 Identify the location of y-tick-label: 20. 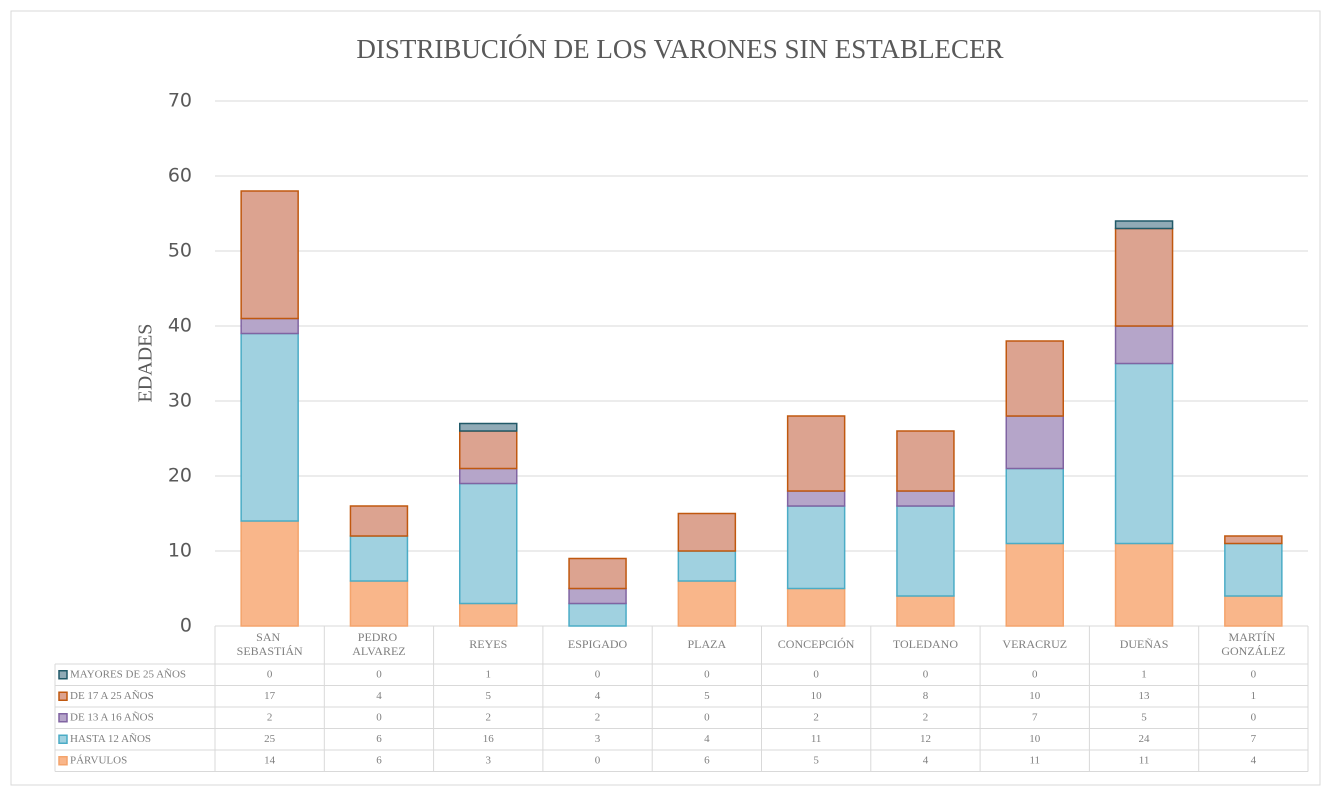
(180, 476).